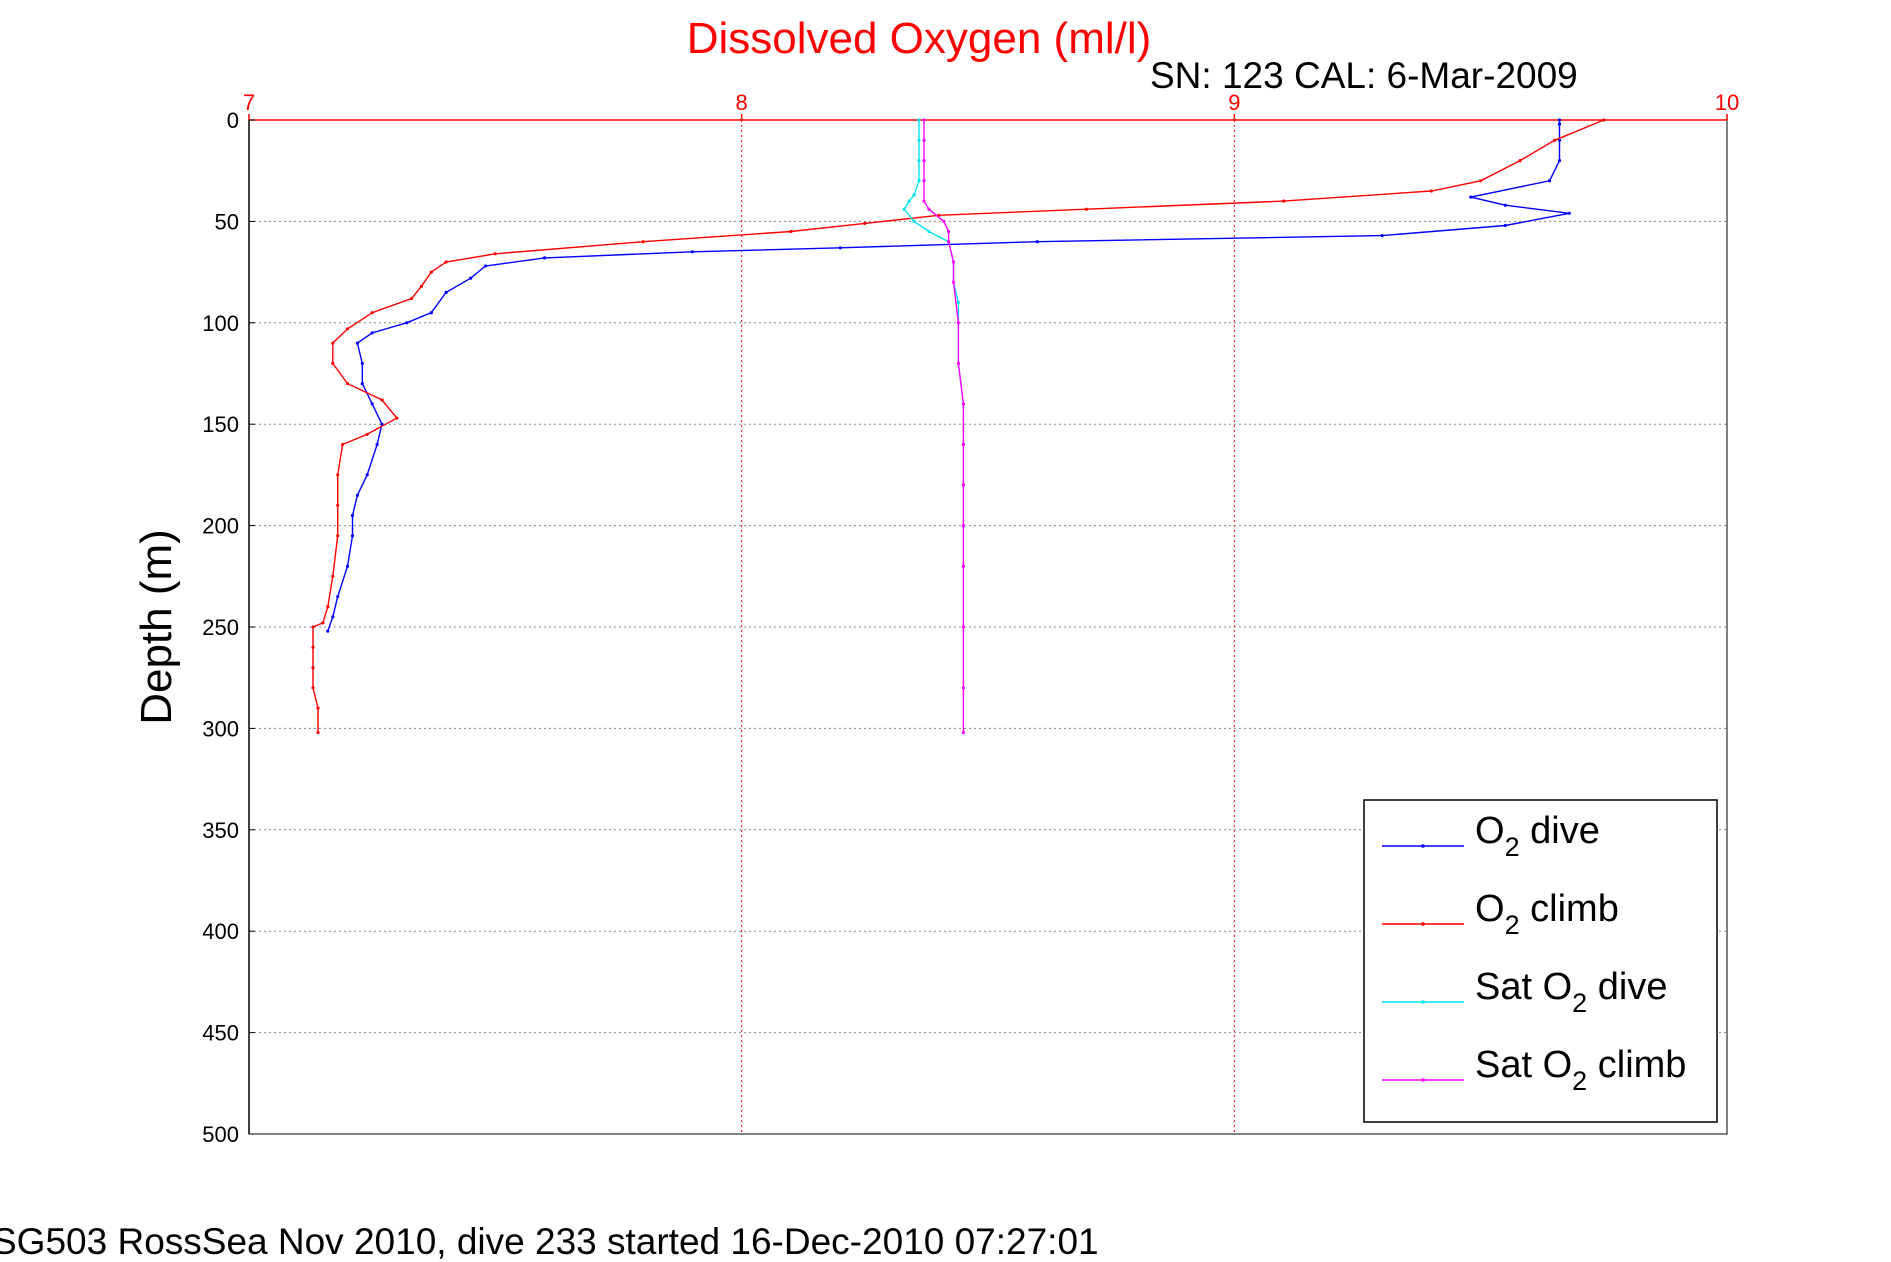 The height and width of the screenshot is (1262, 1891). Describe the element at coordinates (233, 120) in the screenshot. I see `y-tick-label: 0` at that location.